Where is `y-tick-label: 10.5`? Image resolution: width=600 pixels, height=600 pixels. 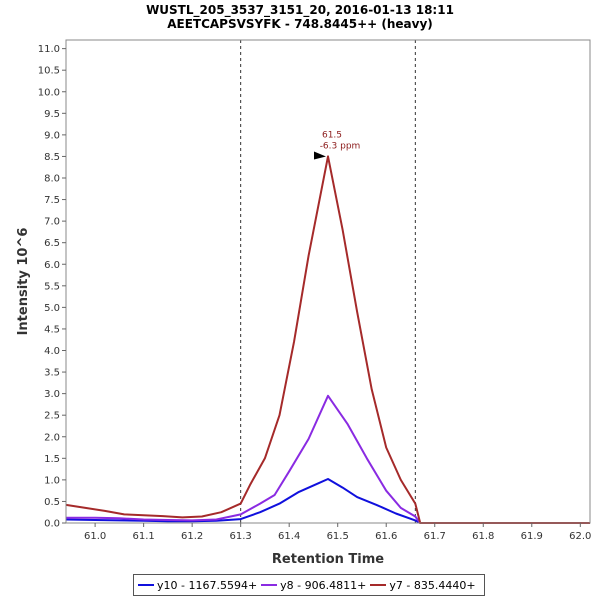 y-tick-label: 10.5 is located at coordinates (49, 71).